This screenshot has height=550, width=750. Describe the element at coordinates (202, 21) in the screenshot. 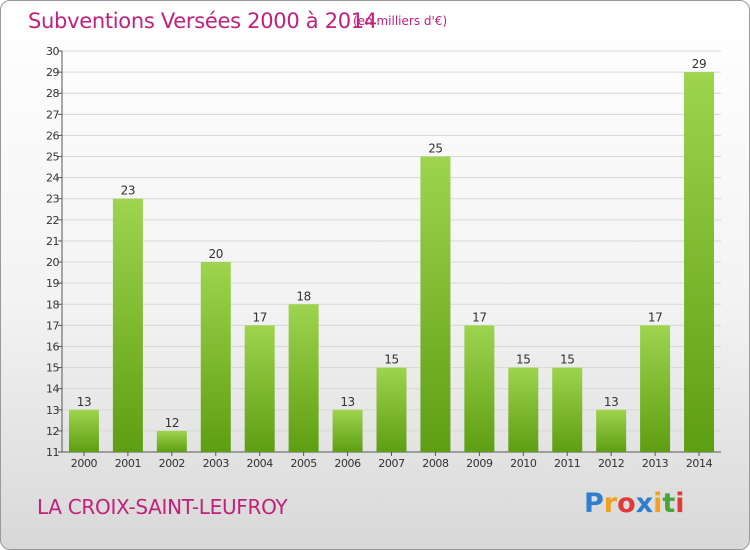

I see `chart-title: Subventions Versées 2000 à 2014` at that location.